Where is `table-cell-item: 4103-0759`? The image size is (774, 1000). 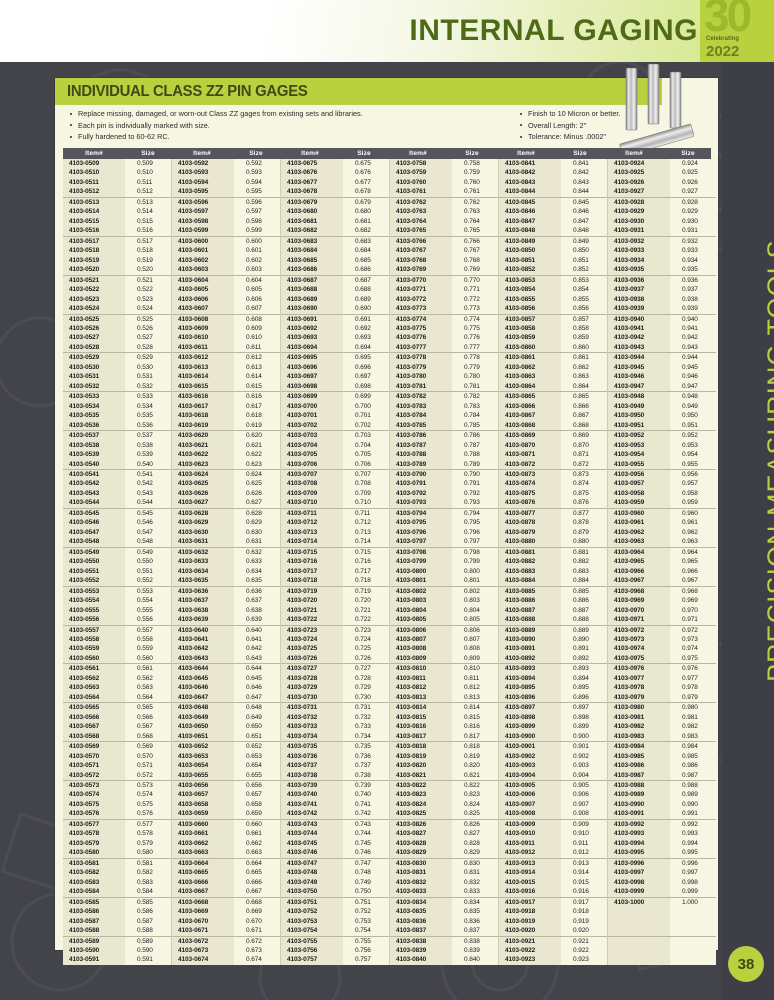
table-cell-item: 4103-0759 is located at coordinates (411, 173).